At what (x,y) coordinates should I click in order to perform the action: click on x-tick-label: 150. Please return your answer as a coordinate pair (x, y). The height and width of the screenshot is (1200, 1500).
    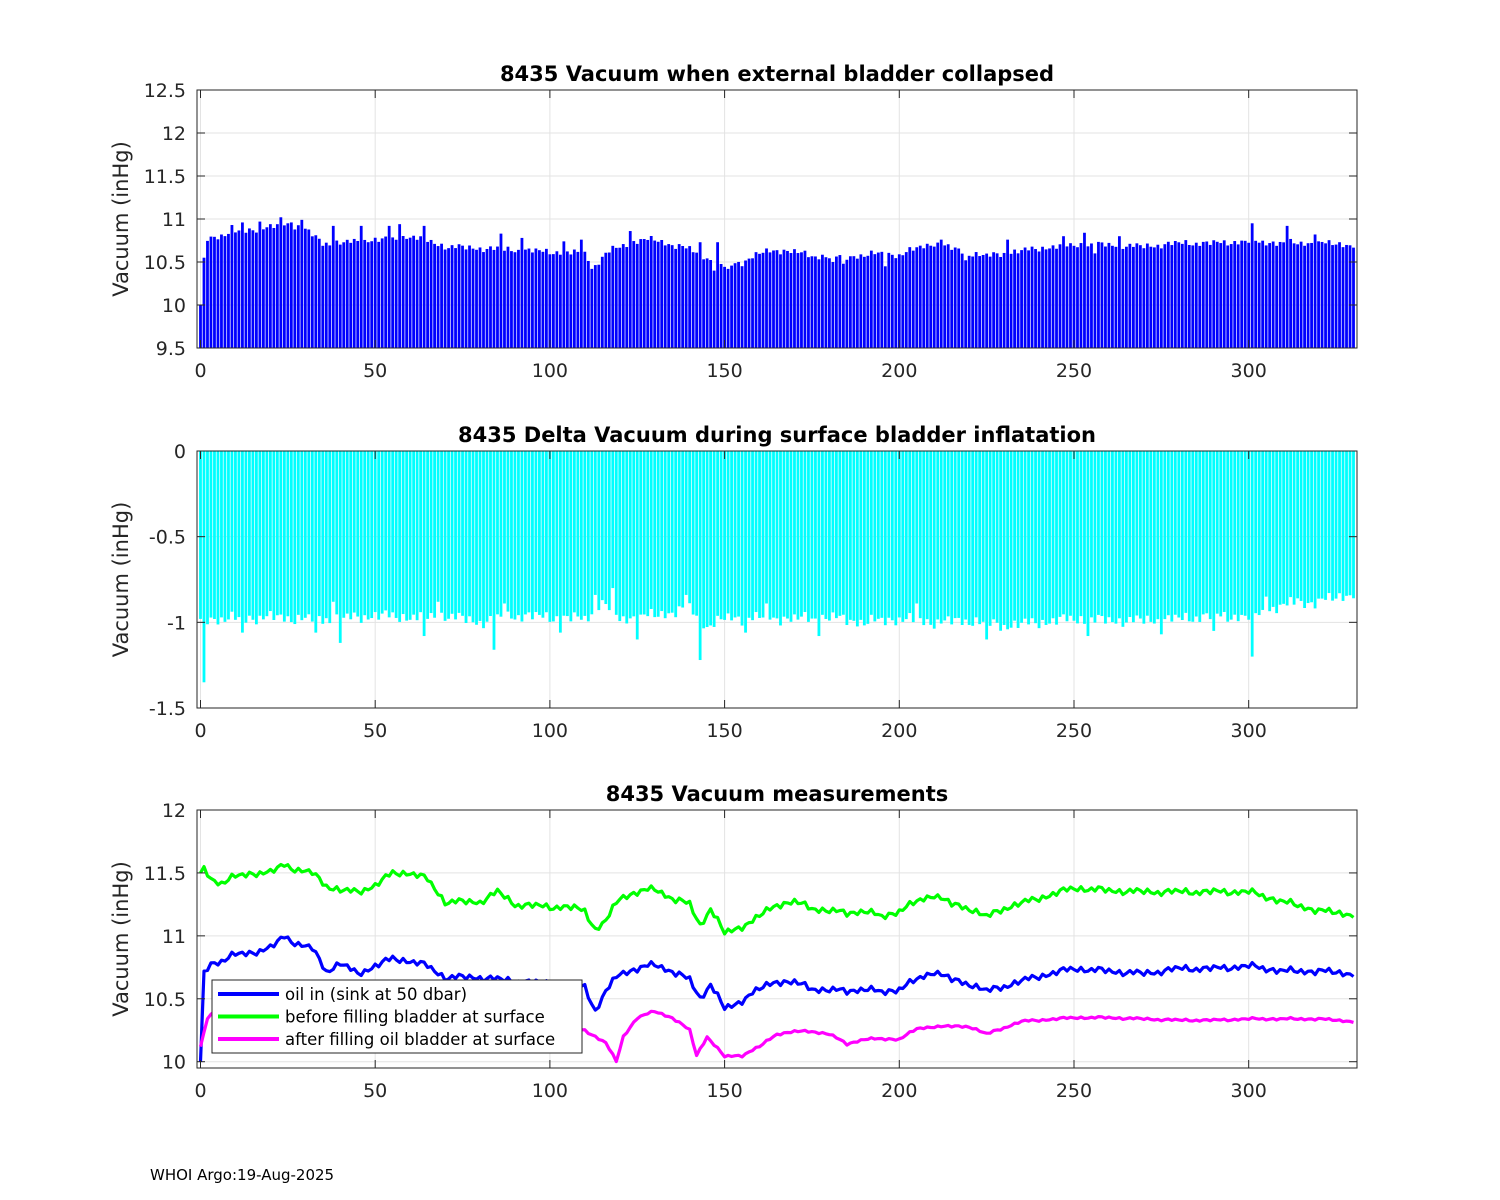
    Looking at the image, I should click on (724, 731).